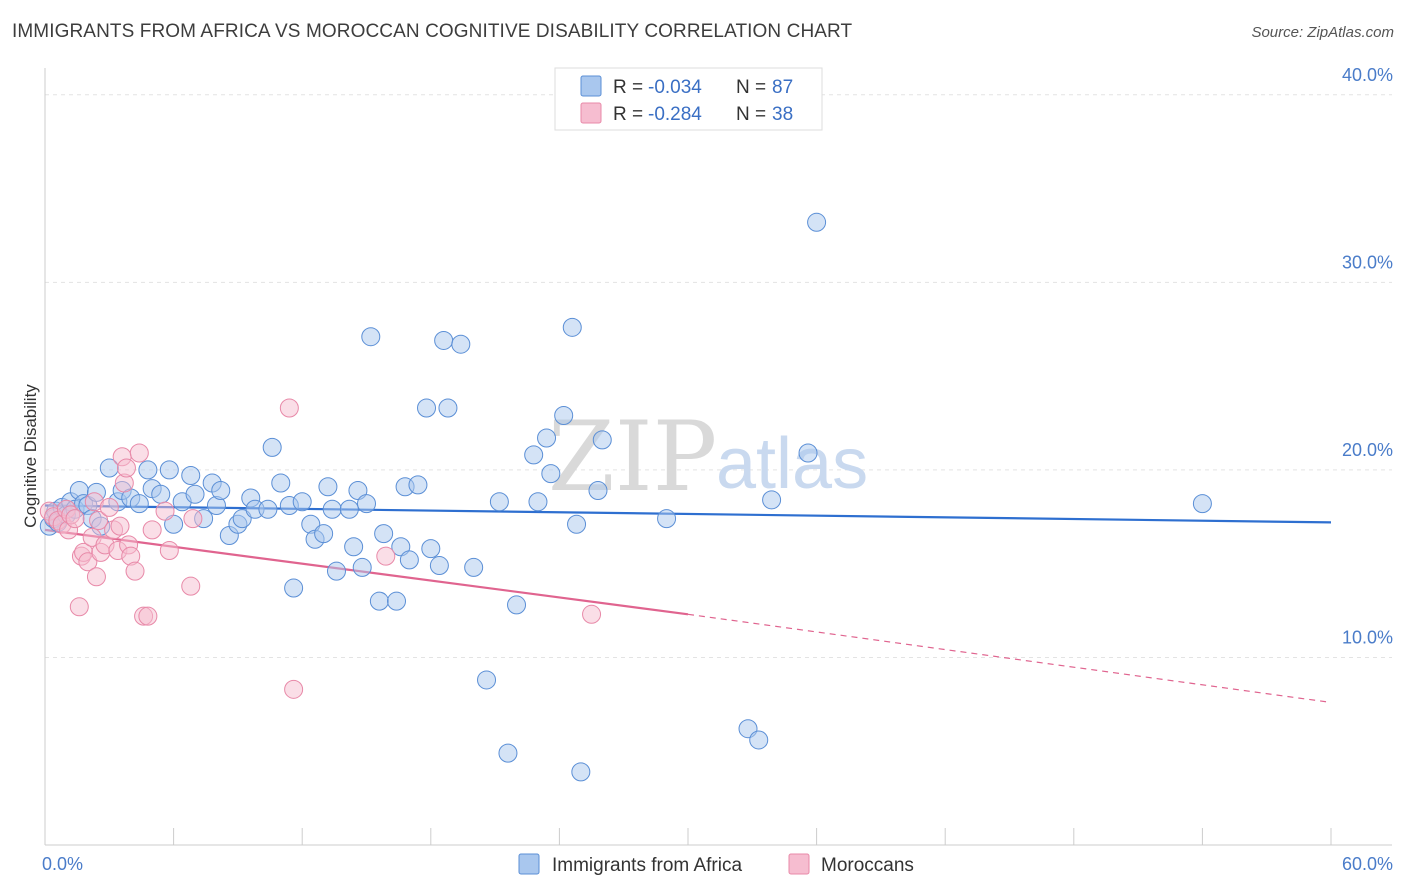 The width and height of the screenshot is (1406, 892). I want to click on bottom-legend: Immigrants from Africa Moroccans, so click(716, 864).